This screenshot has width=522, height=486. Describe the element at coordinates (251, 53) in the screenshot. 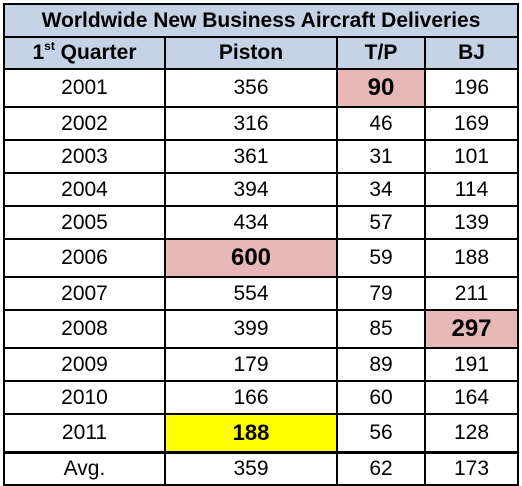

I see `column-header-piston: Piston` at that location.